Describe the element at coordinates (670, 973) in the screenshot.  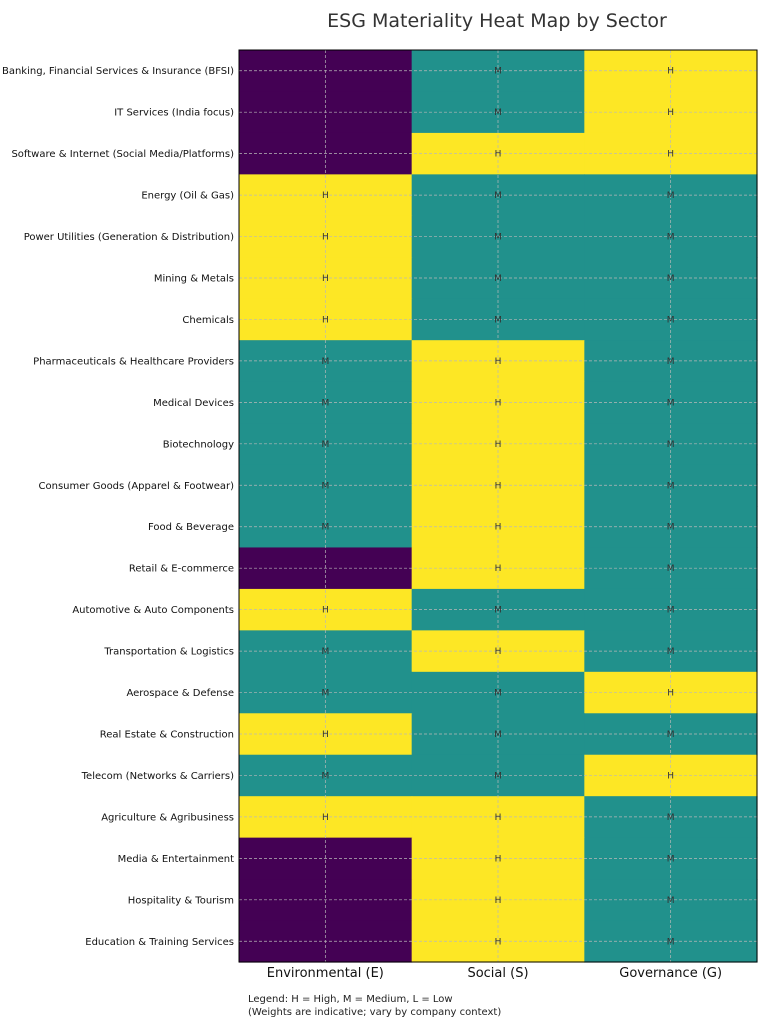
I see `column-label: Governance (G)` at that location.